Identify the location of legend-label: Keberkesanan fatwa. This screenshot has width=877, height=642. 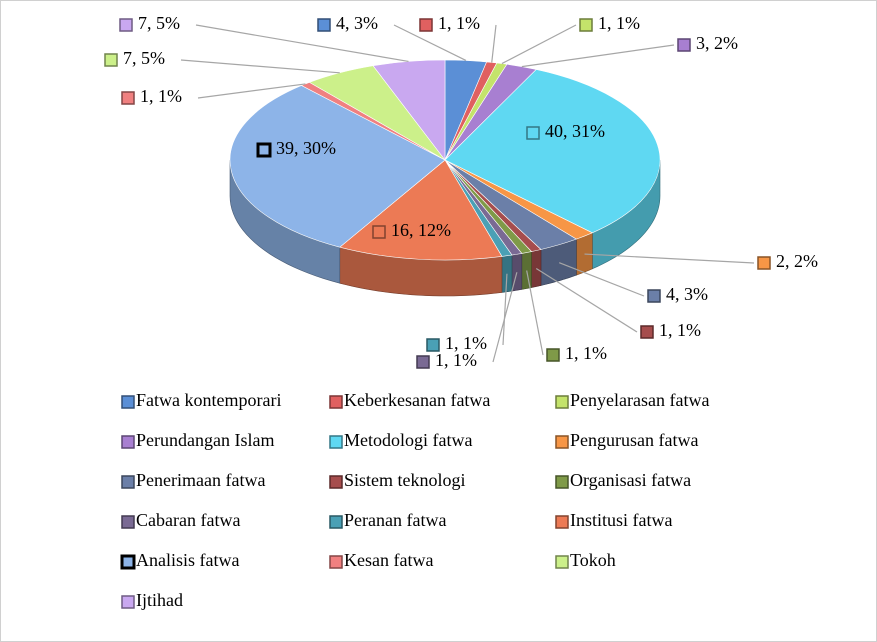
(417, 400).